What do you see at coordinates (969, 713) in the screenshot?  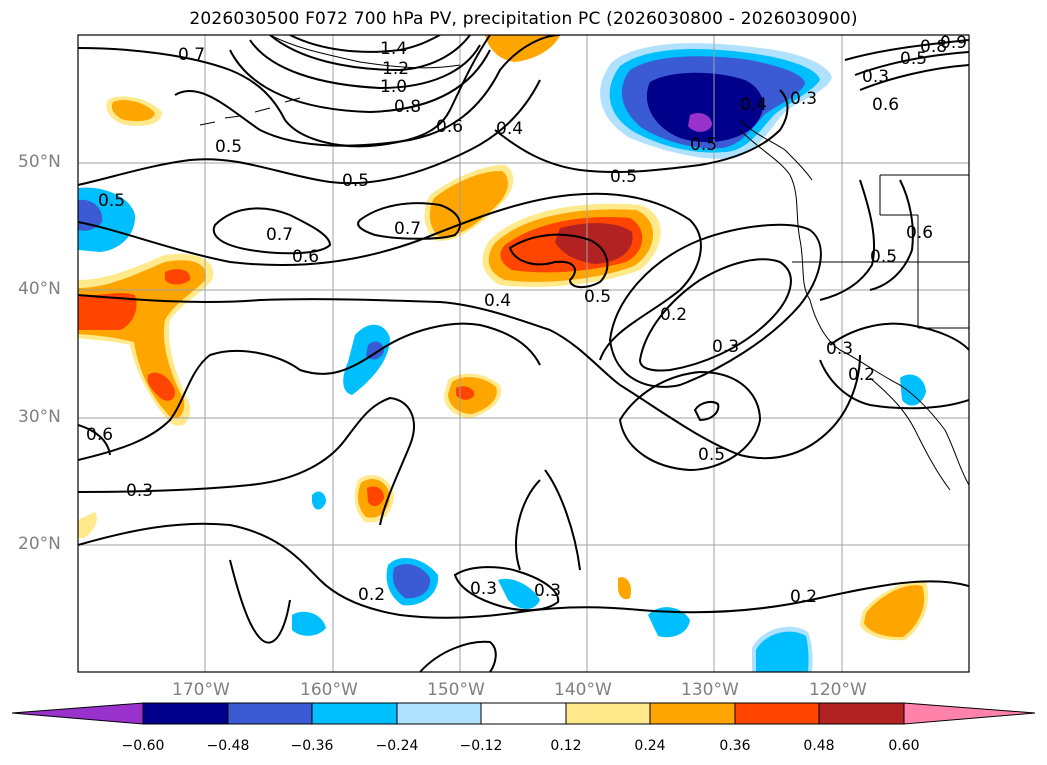 I see `colorbar-extend-max` at bounding box center [969, 713].